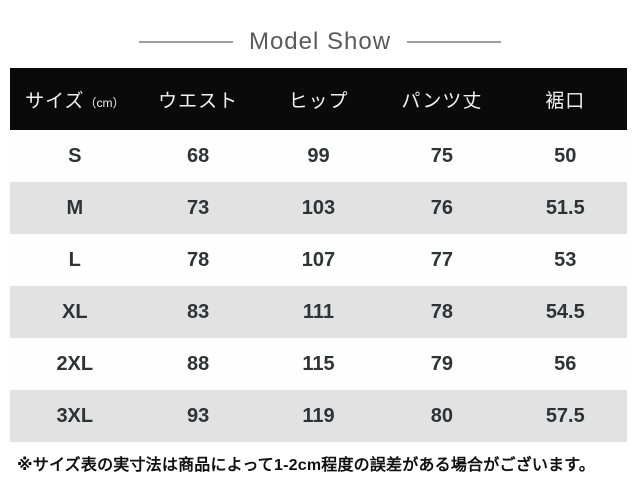 The height and width of the screenshot is (497, 640). I want to click on measurement-cell: 83, so click(198, 311).